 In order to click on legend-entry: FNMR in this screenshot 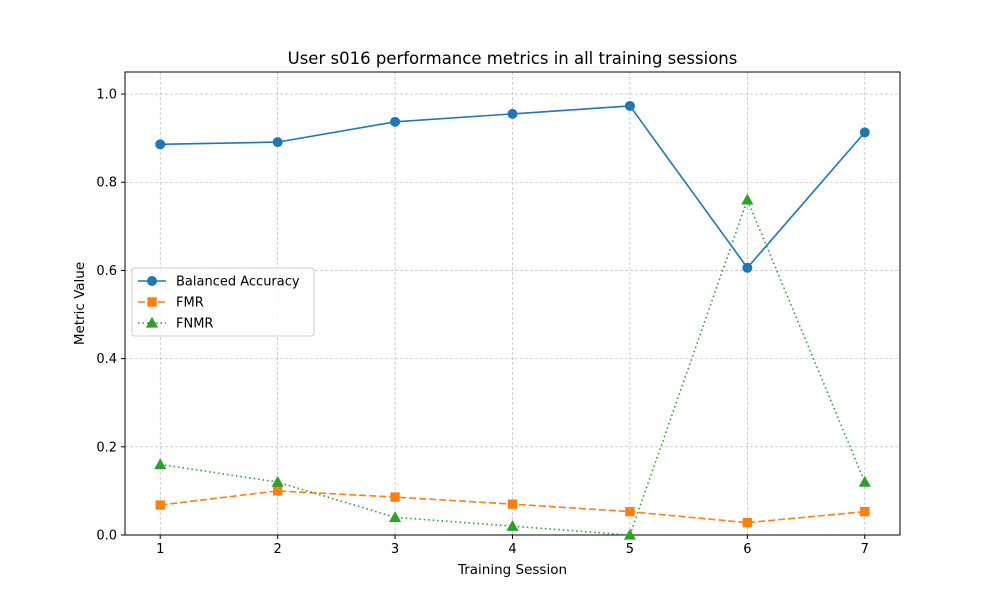, I will do `click(175, 324)`.